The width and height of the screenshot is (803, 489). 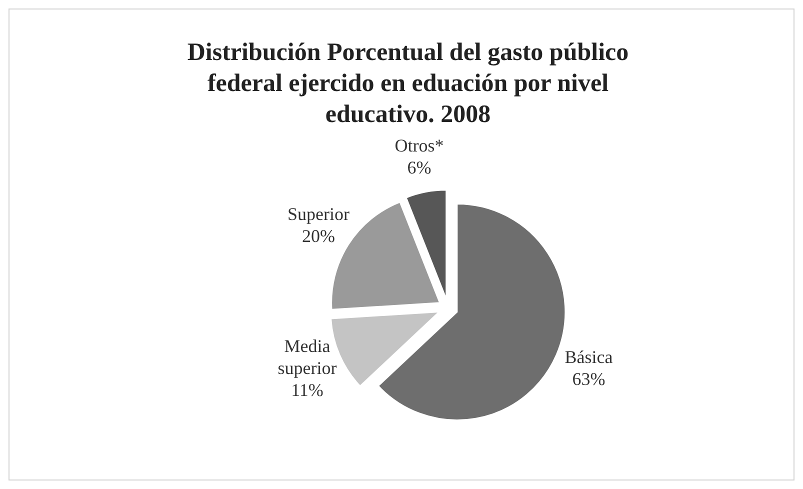 I want to click on data-label: 63%, so click(x=589, y=378).